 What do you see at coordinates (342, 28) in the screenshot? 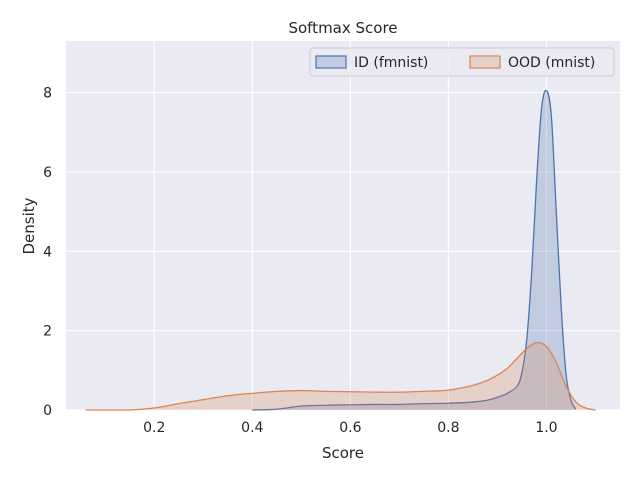
I see `chart-title: Softmax Score` at bounding box center [342, 28].